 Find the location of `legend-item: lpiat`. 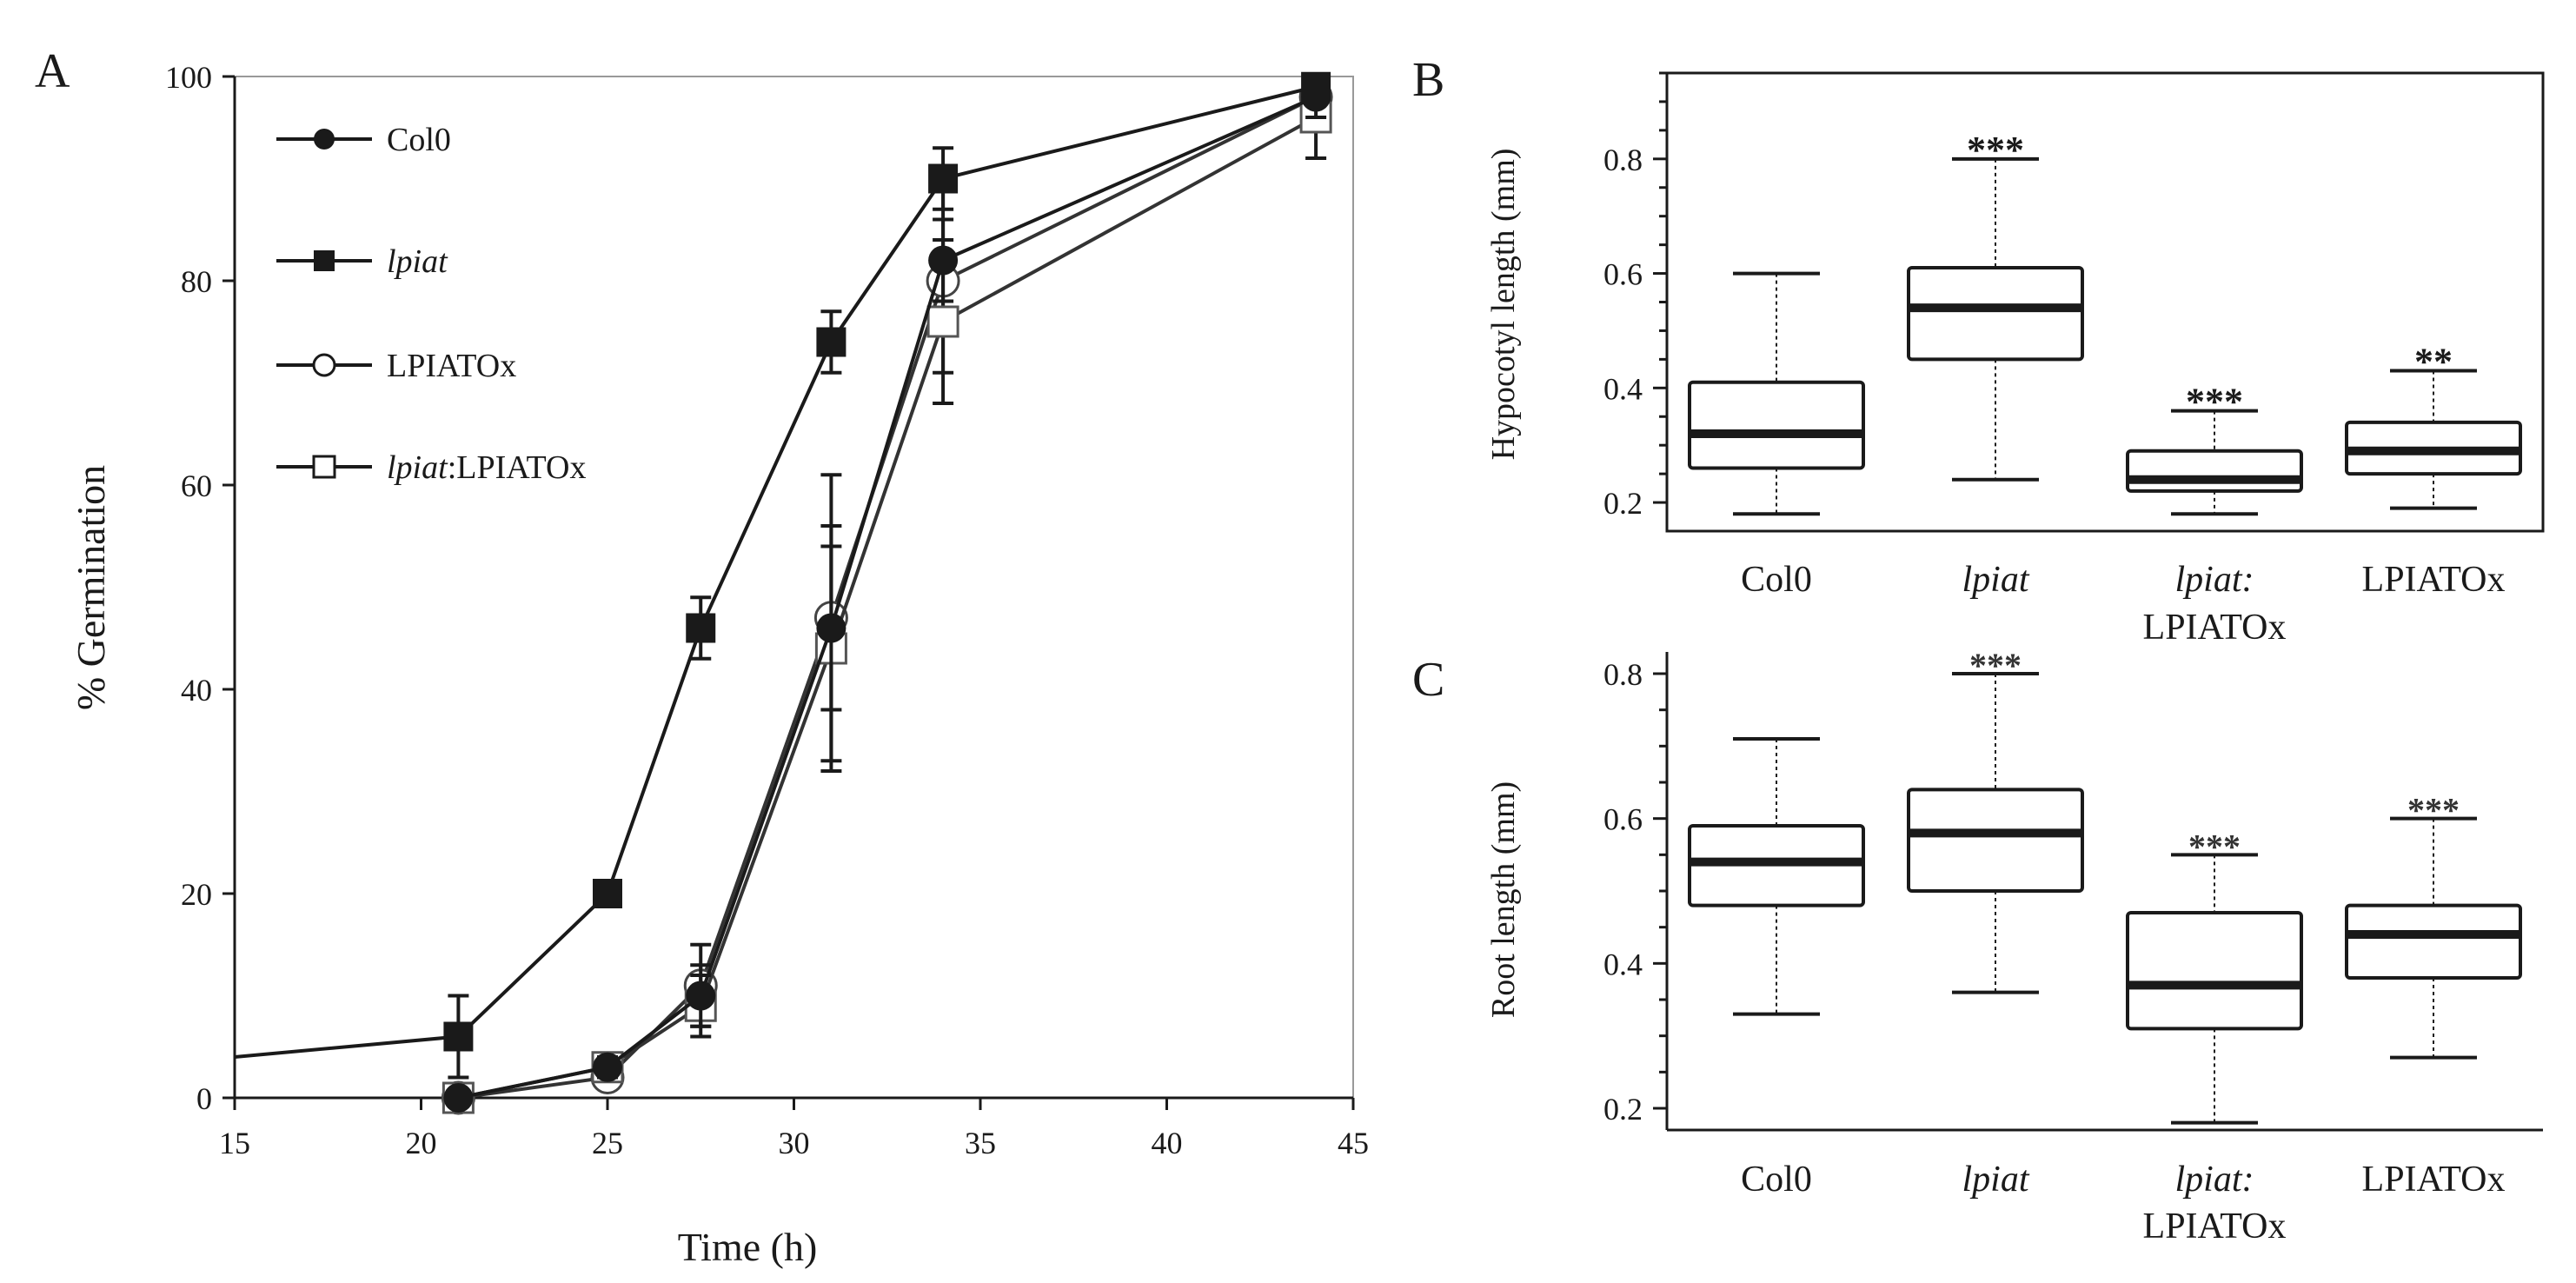

legend-item: lpiat is located at coordinates (362, 261).